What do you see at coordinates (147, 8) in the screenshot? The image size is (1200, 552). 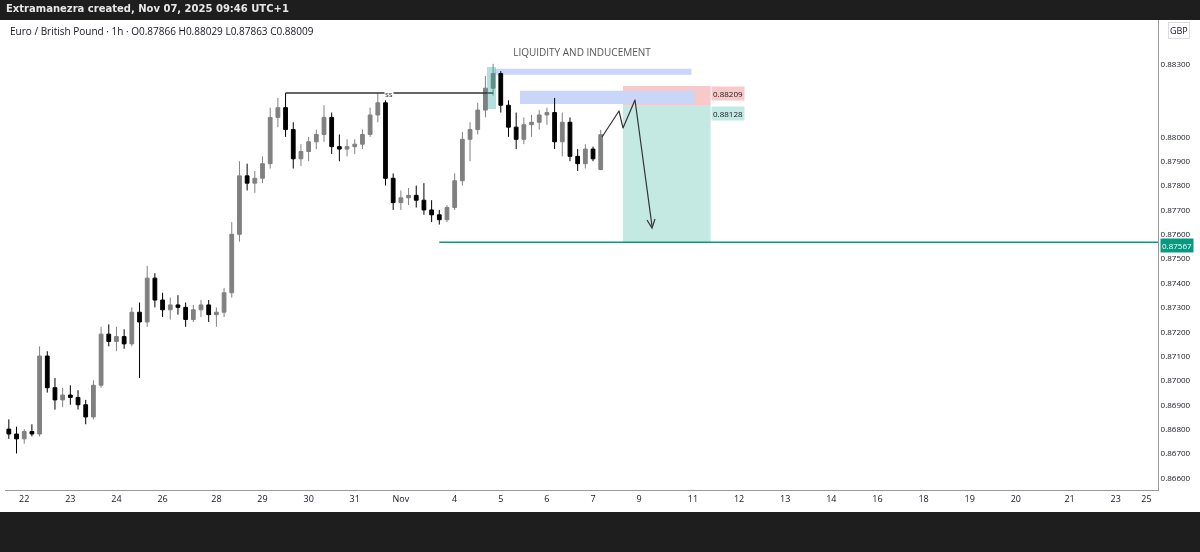 I see `text: Extramanezra created, Nov 07, 2025 09:46 UTC+1` at bounding box center [147, 8].